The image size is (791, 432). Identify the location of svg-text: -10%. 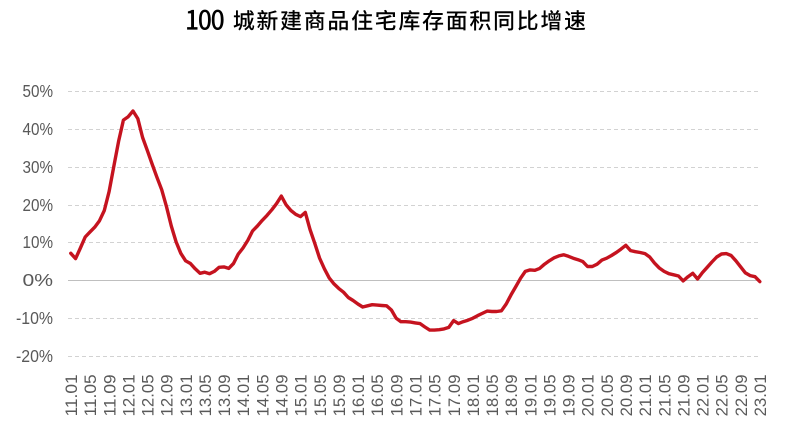
(34, 318).